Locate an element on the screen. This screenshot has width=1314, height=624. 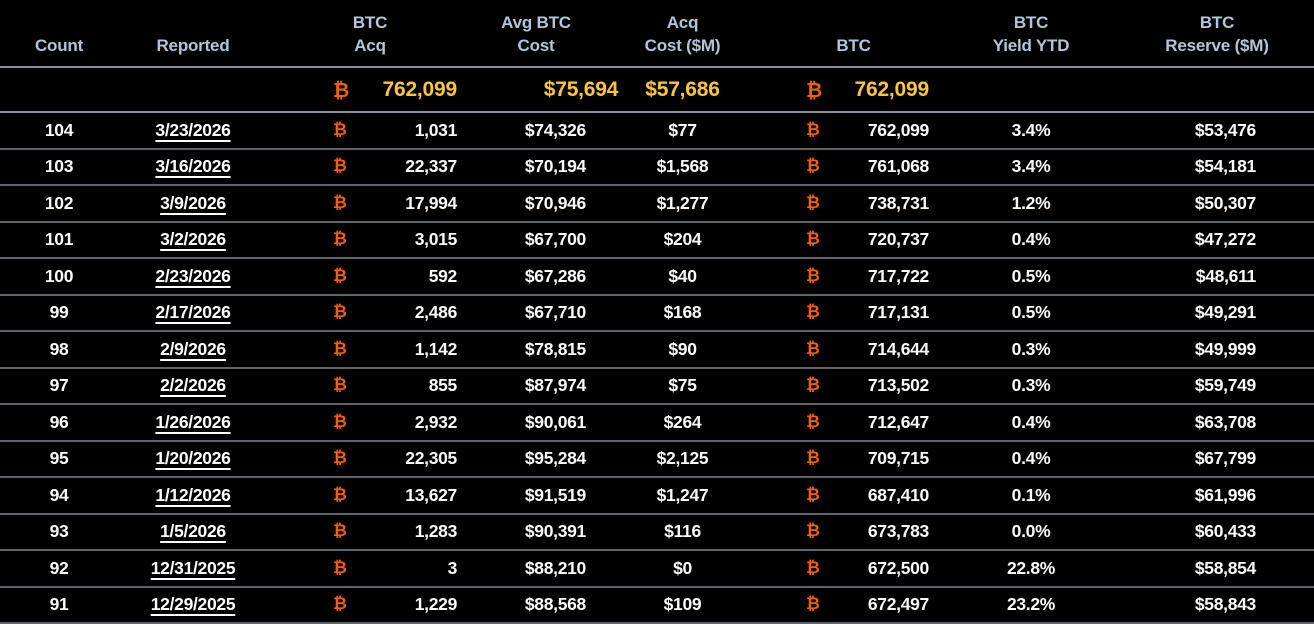
btc-acq-value: 17,994 is located at coordinates (431, 202).